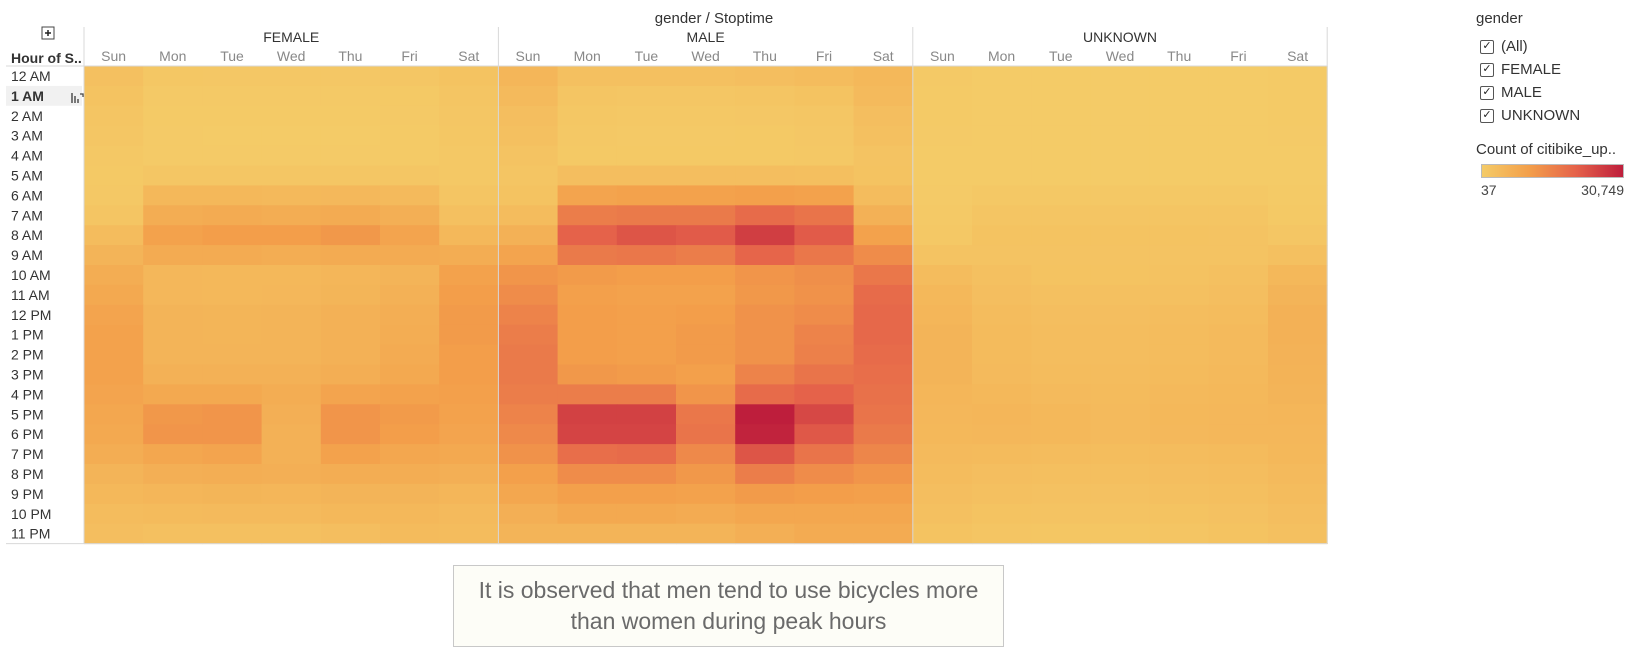  What do you see at coordinates (1487, 92) in the screenshot?
I see `checkbox-checked-icon: ✓` at bounding box center [1487, 92].